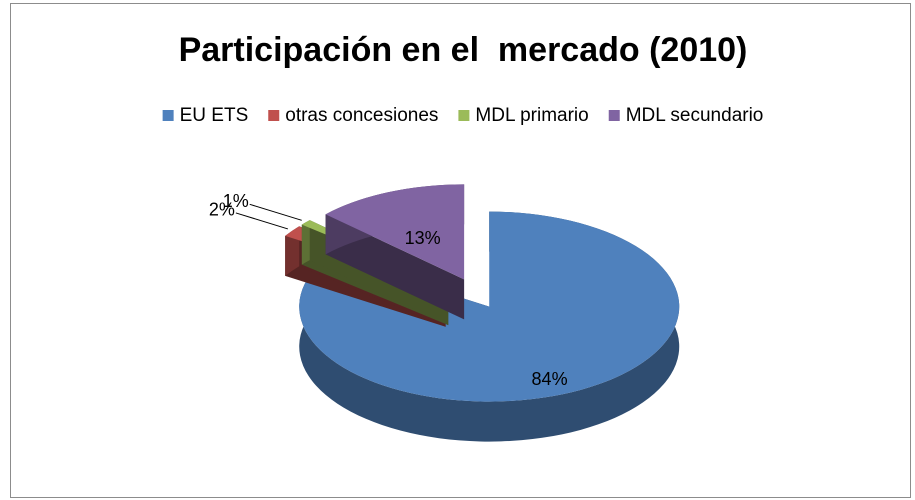 This screenshot has width=915, height=500. Describe the element at coordinates (222, 210) in the screenshot. I see `data-label: 2%` at that location.